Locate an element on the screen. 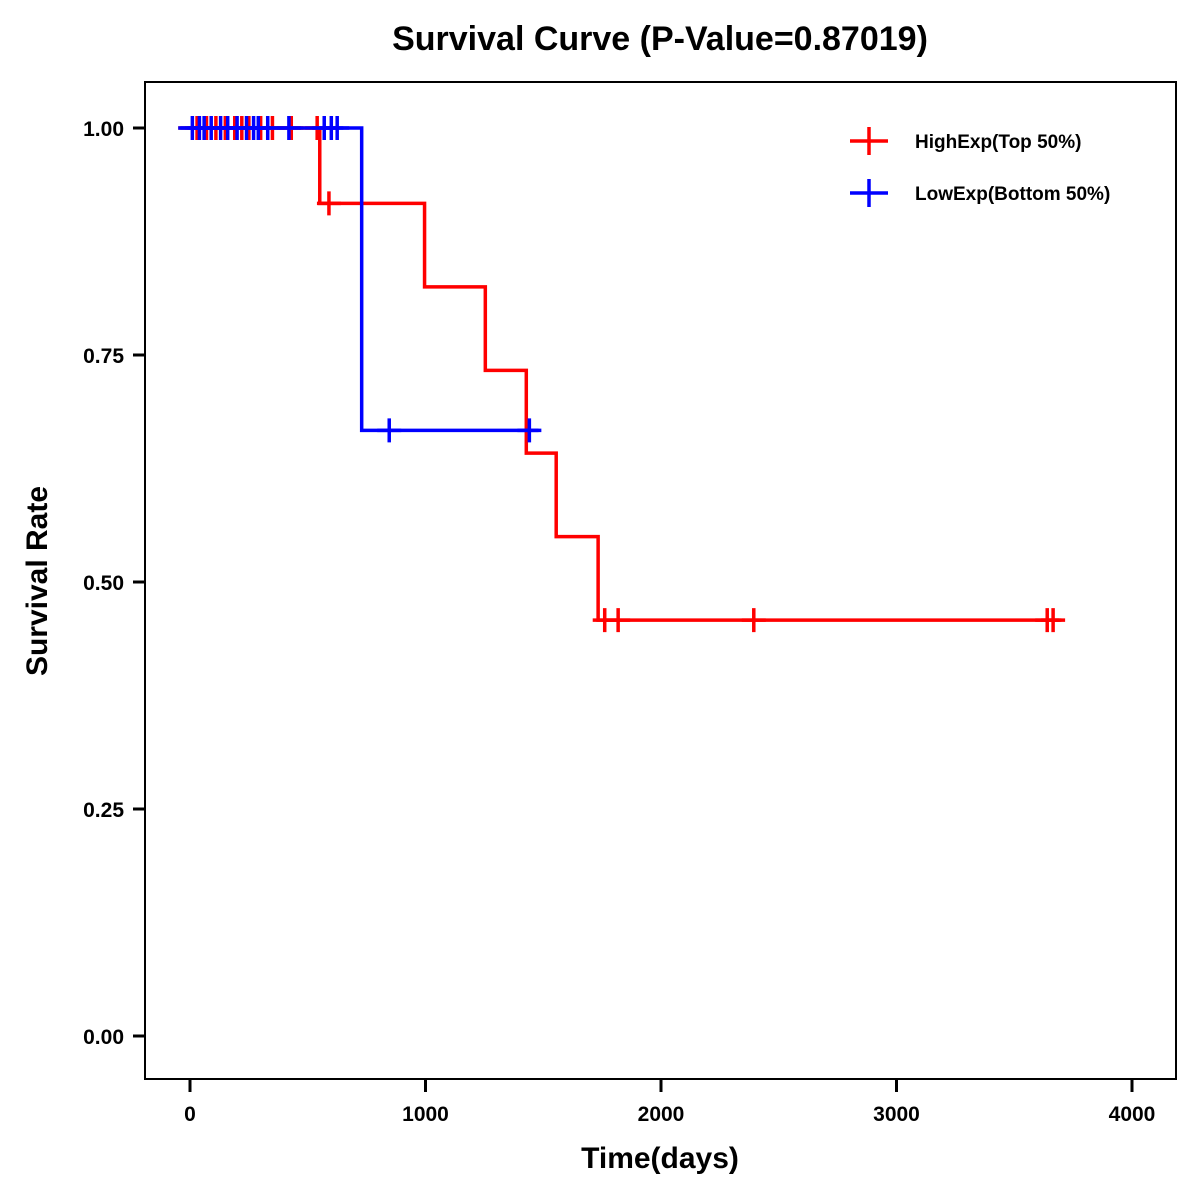 The width and height of the screenshot is (1200, 1200). legend-item: HighExp(Top 50%) is located at coordinates (965, 141).